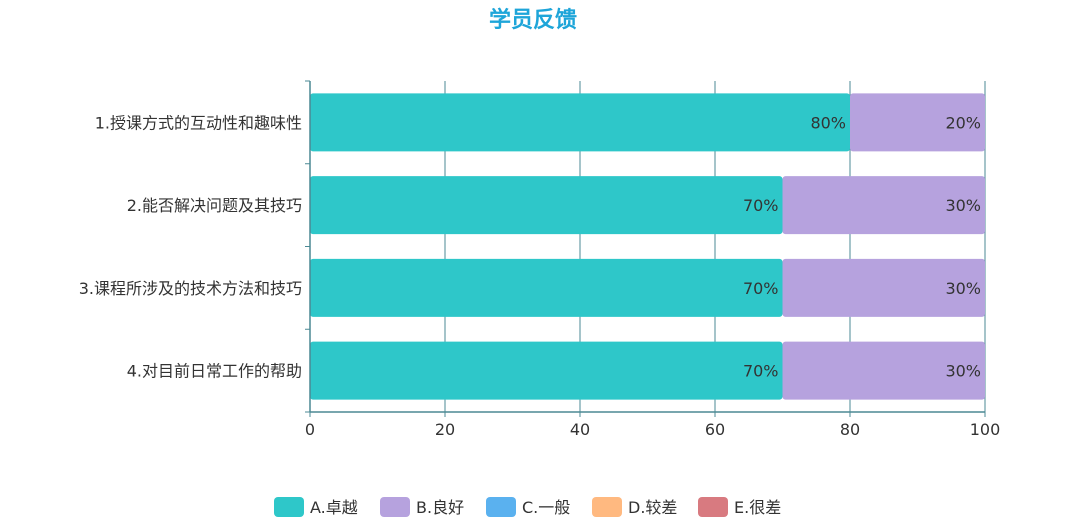  I want to click on data-label: 20%, so click(963, 122).